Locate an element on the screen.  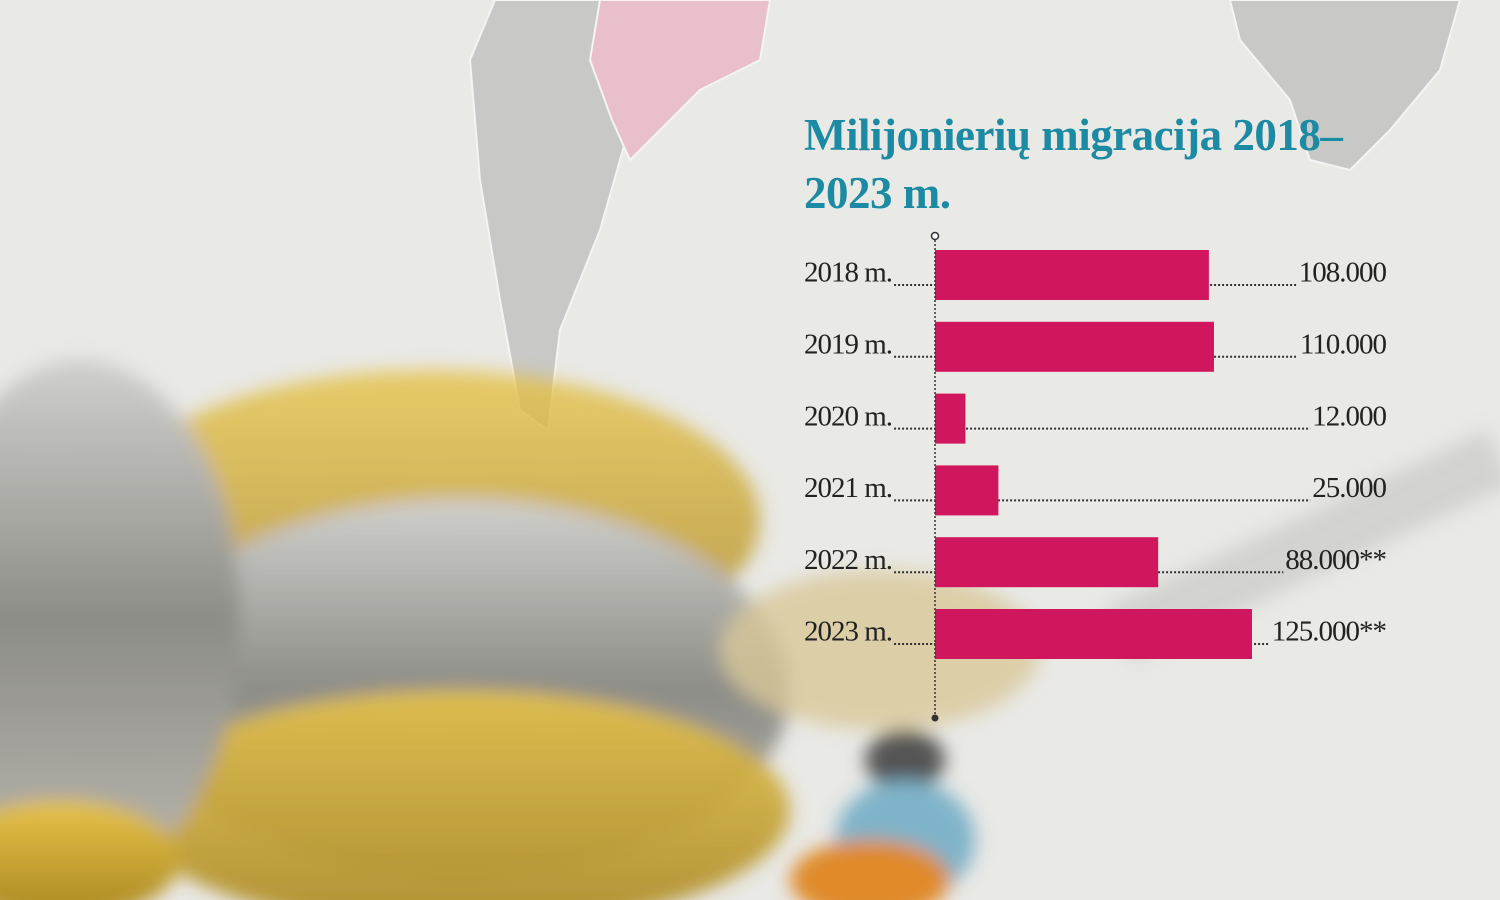
category-label: 2018 m. is located at coordinates (848, 273).